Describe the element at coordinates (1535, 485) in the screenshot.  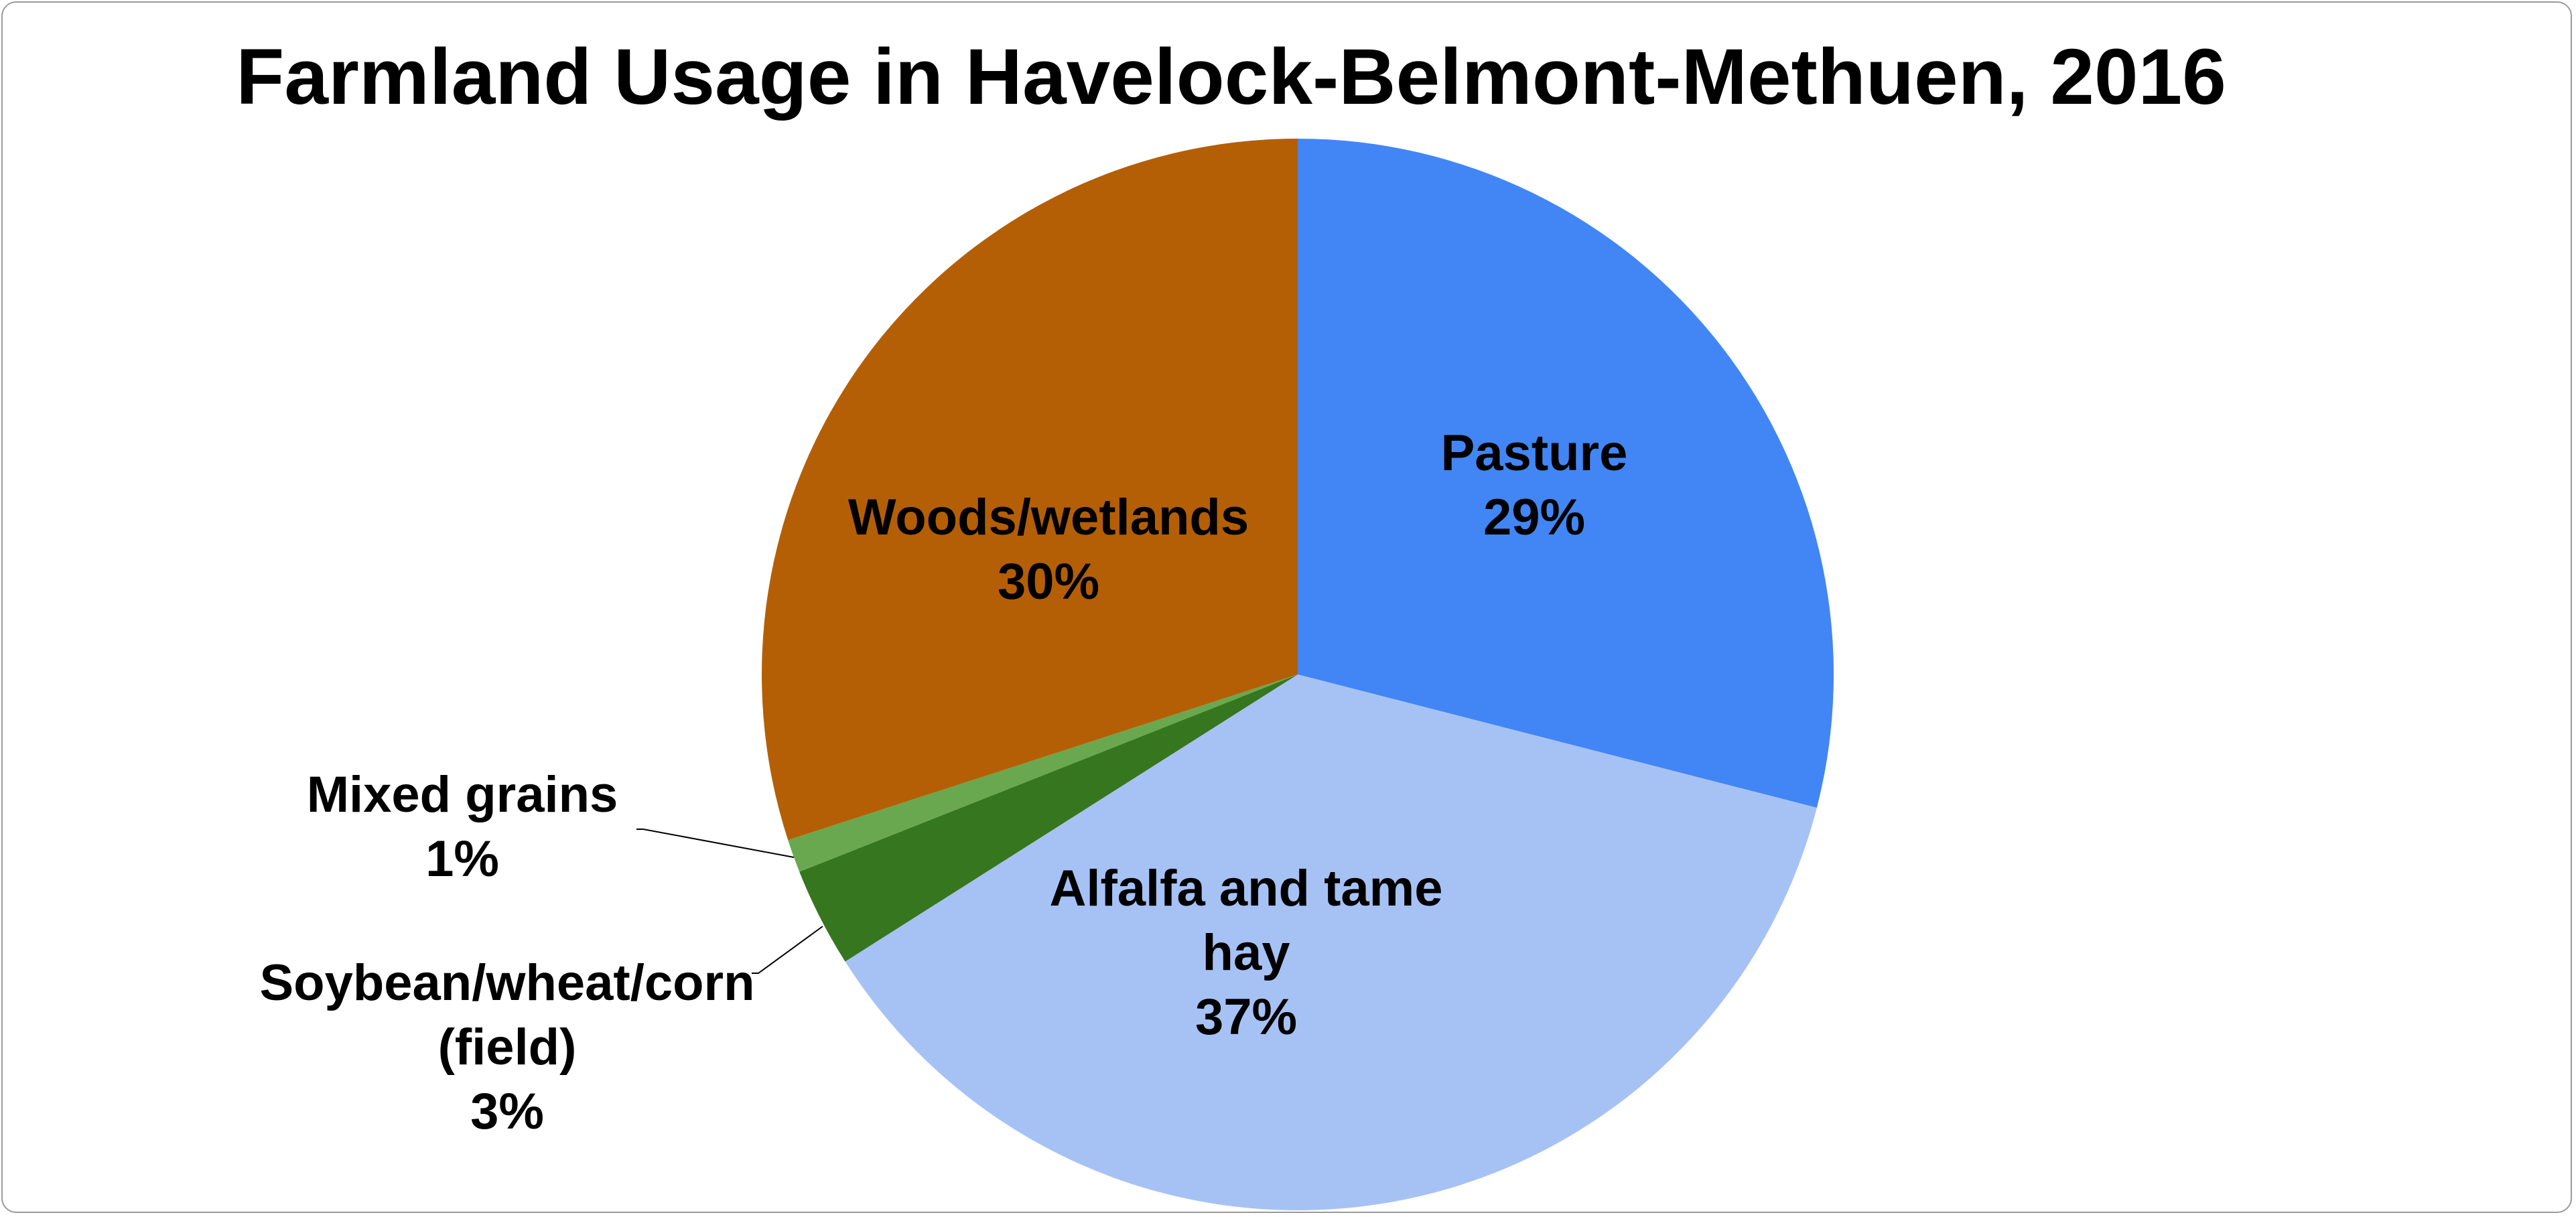
I see `slice-label: Pasture 29%` at that location.